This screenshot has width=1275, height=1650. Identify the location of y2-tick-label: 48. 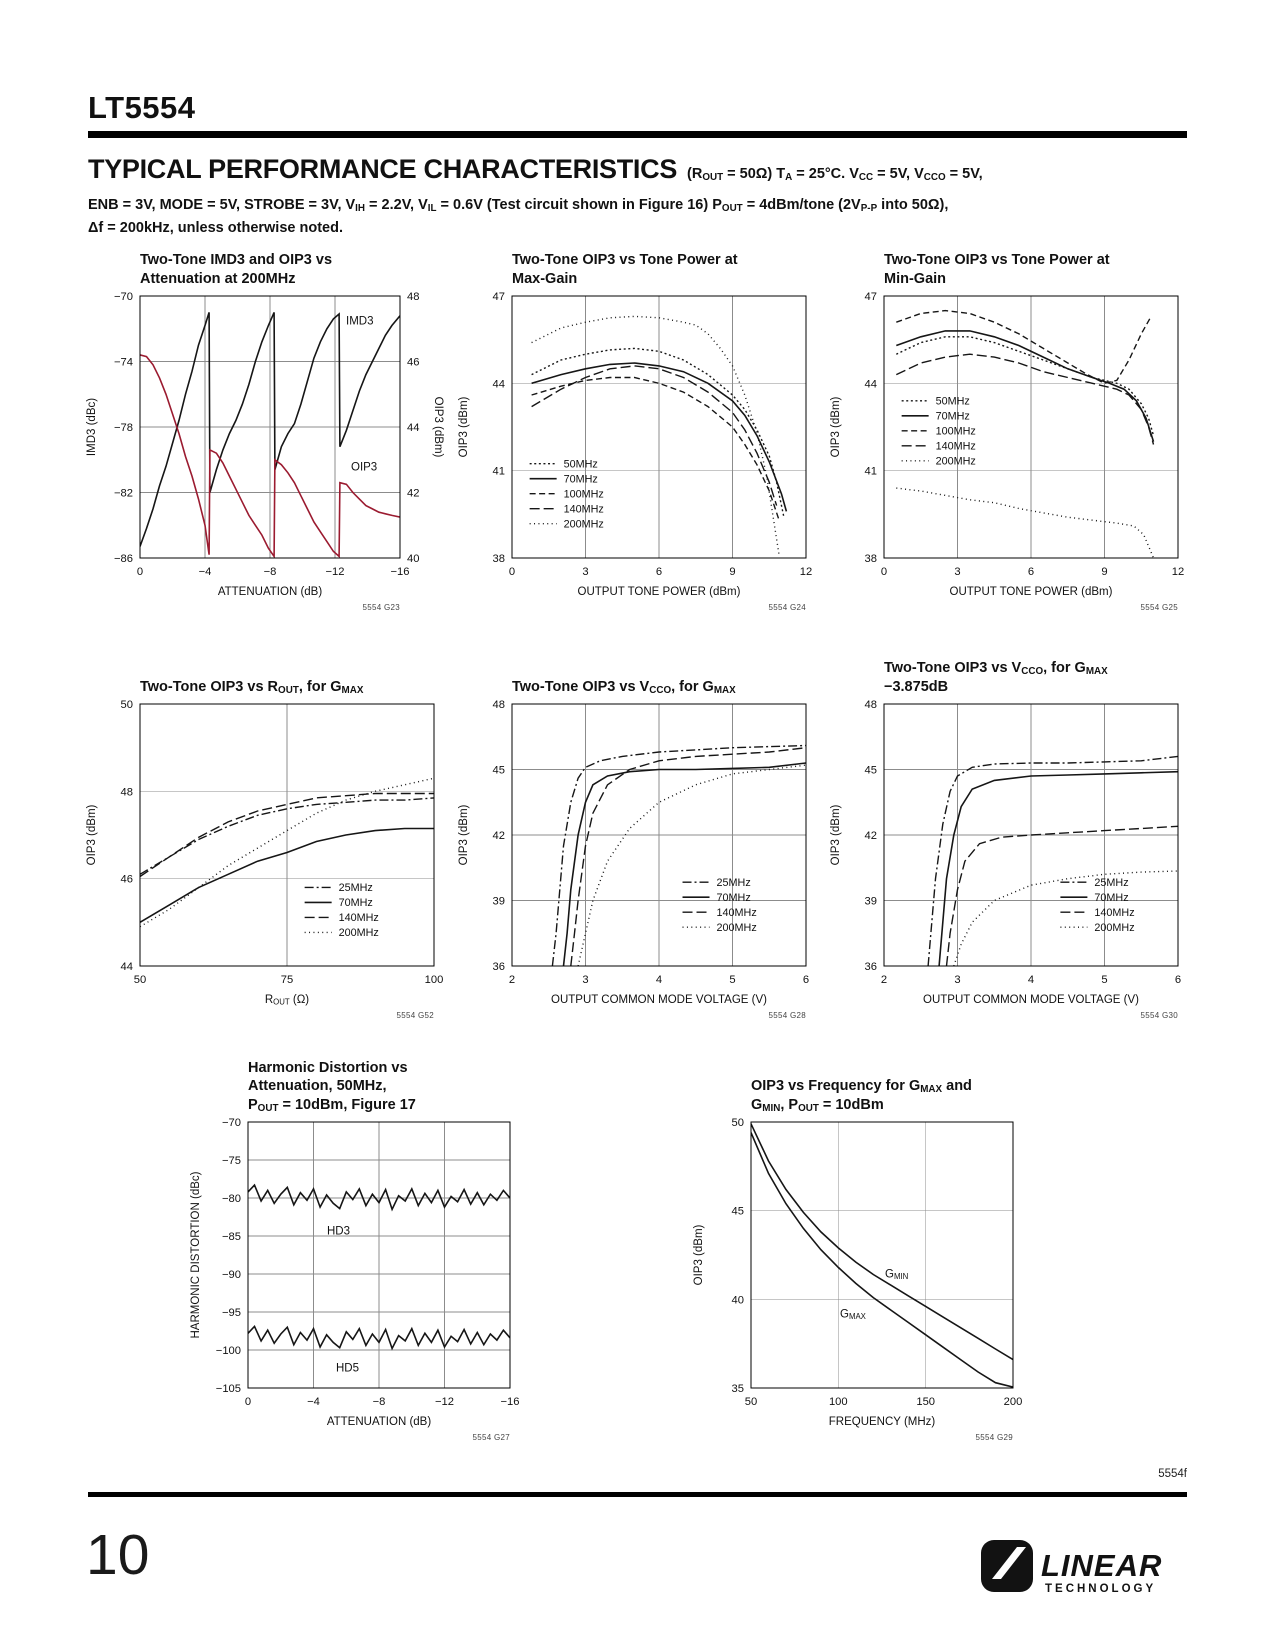
(413, 297).